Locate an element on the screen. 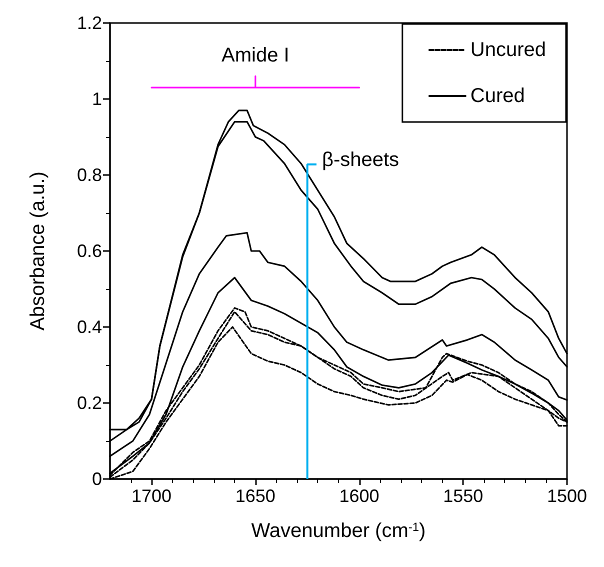  y-tick-label: 0.4 is located at coordinates (89, 327).